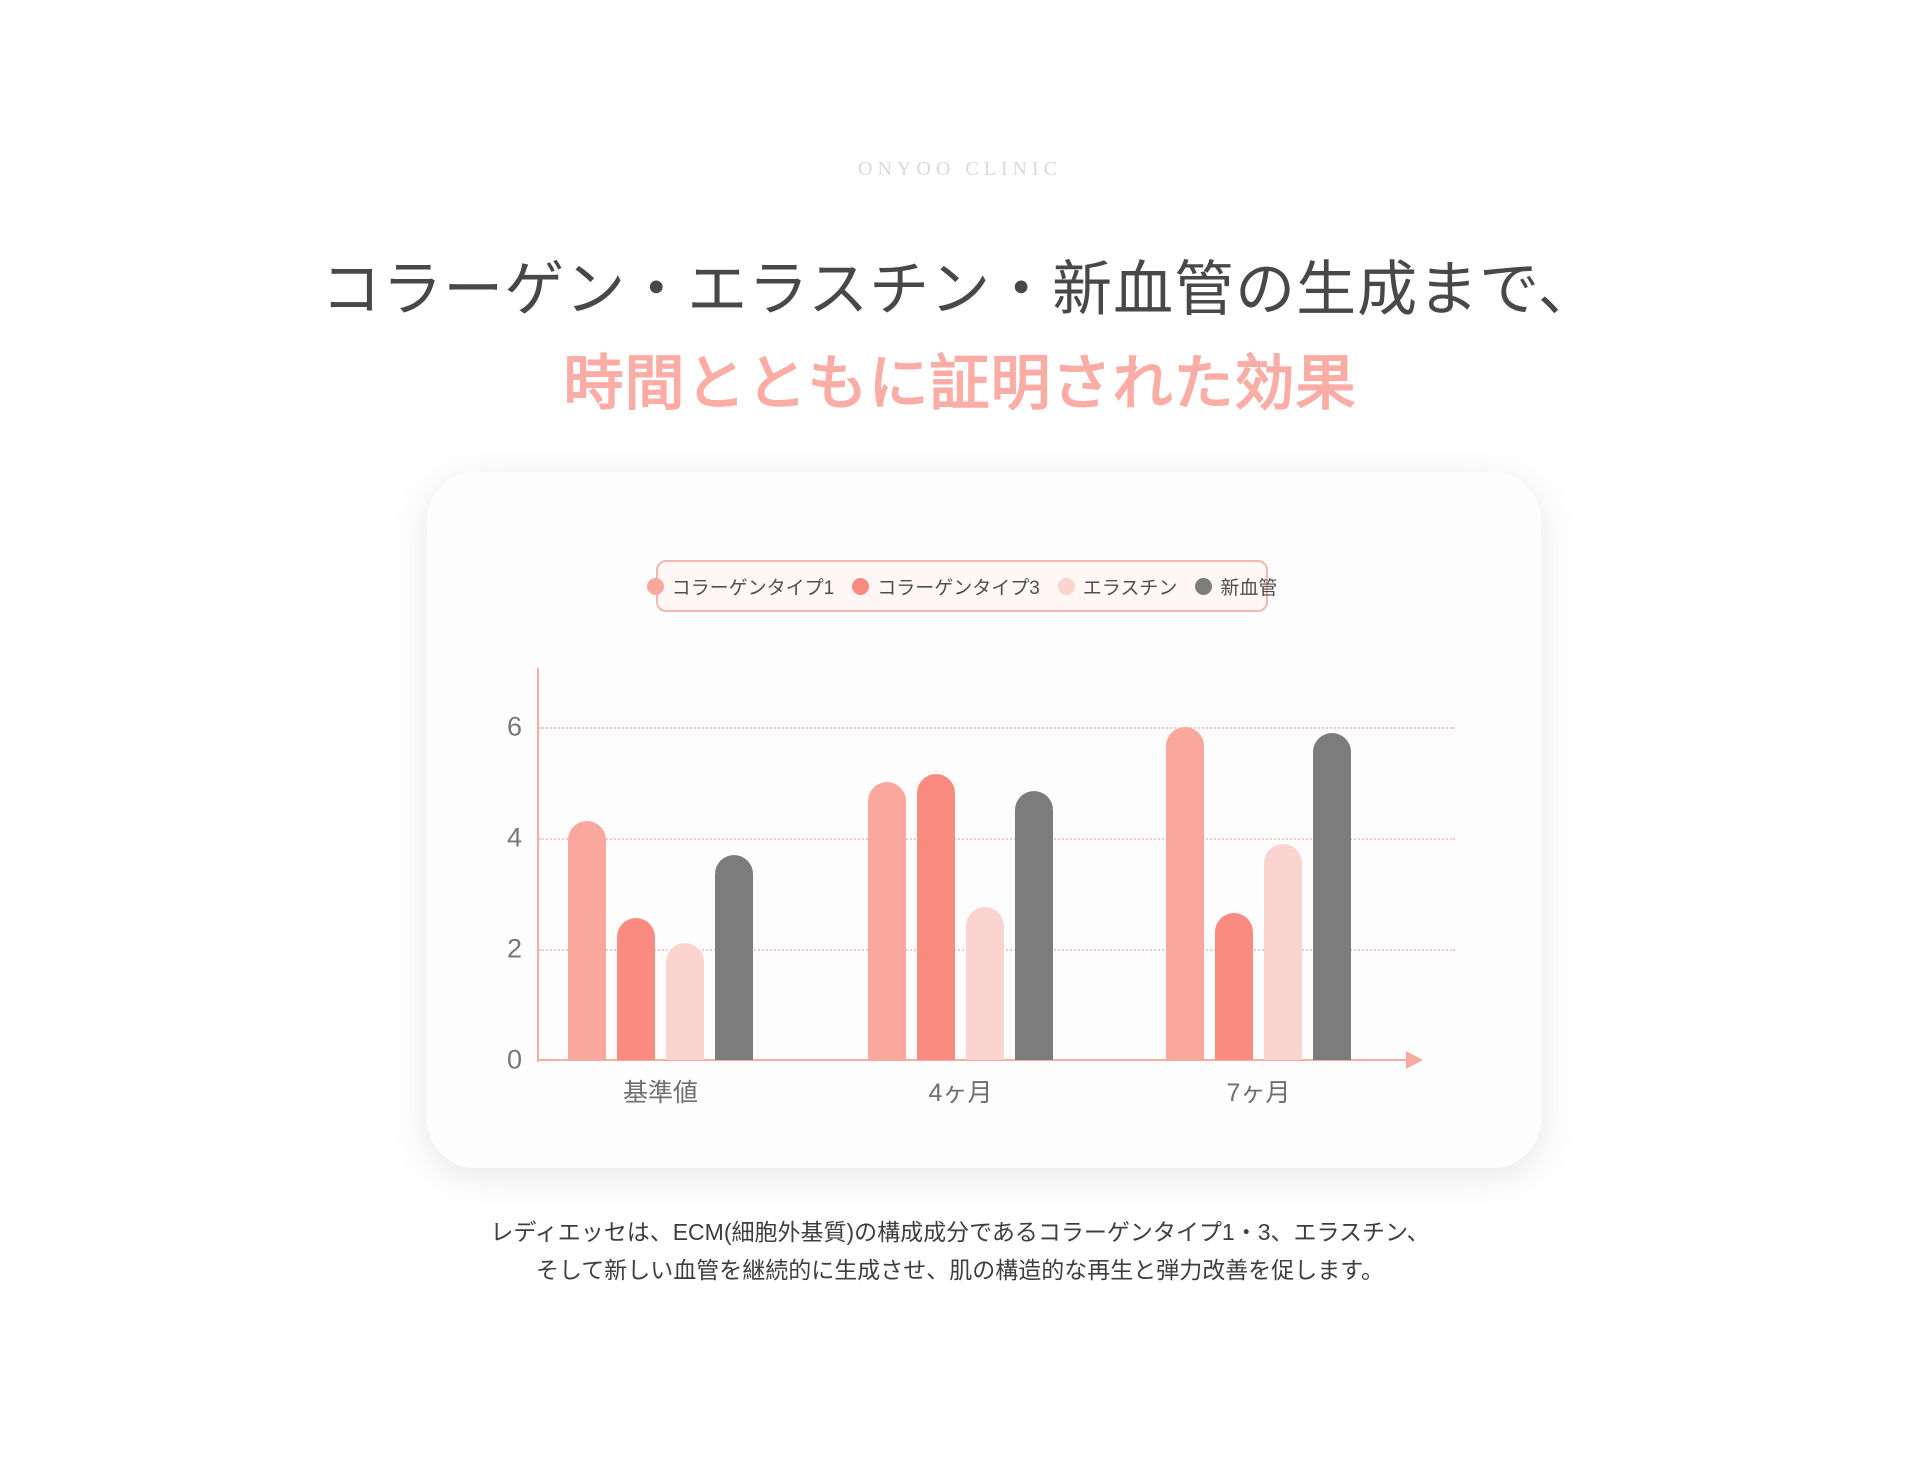 This screenshot has width=1920, height=1473. I want to click on x-axis-label: 7ヶ月, so click(1258, 1093).